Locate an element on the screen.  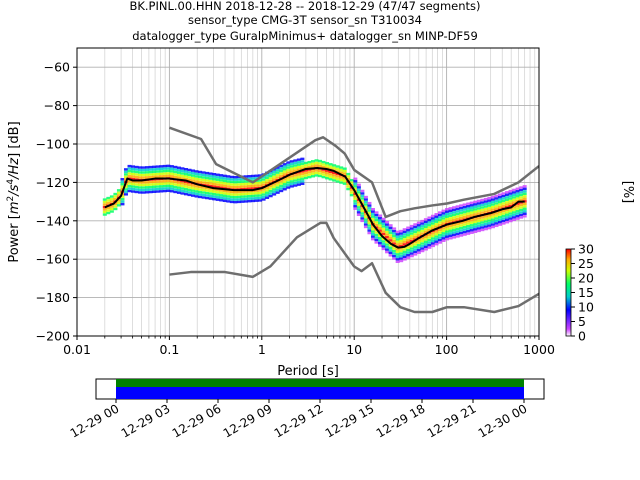
timeline-bar-bottom is located at coordinates (320, 393).